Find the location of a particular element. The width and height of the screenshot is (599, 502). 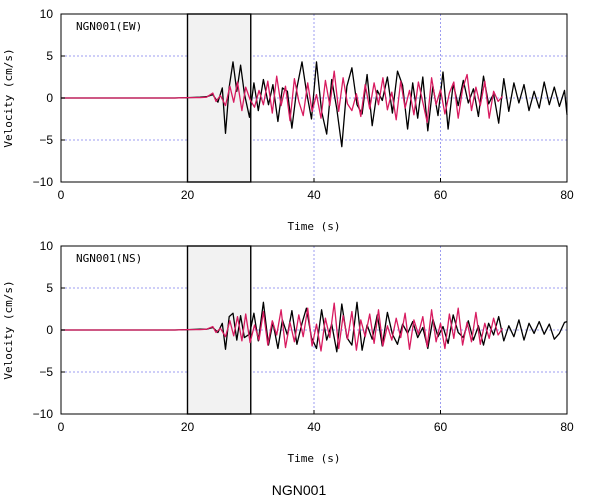

series-line-black is located at coordinates (314, 104).